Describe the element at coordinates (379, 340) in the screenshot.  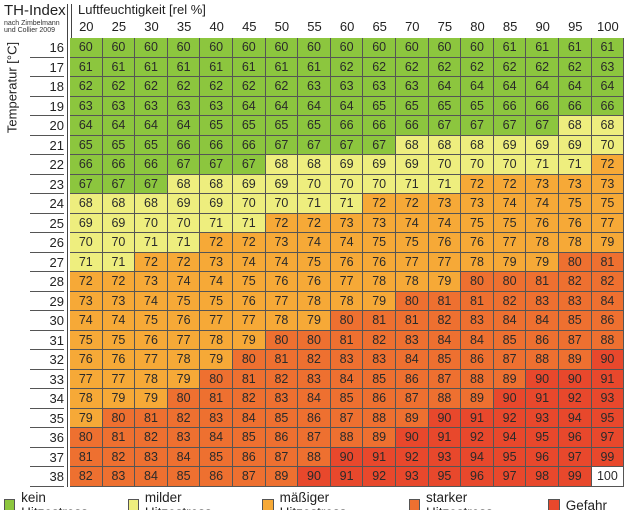
I see `heatmap-cell: 82` at that location.